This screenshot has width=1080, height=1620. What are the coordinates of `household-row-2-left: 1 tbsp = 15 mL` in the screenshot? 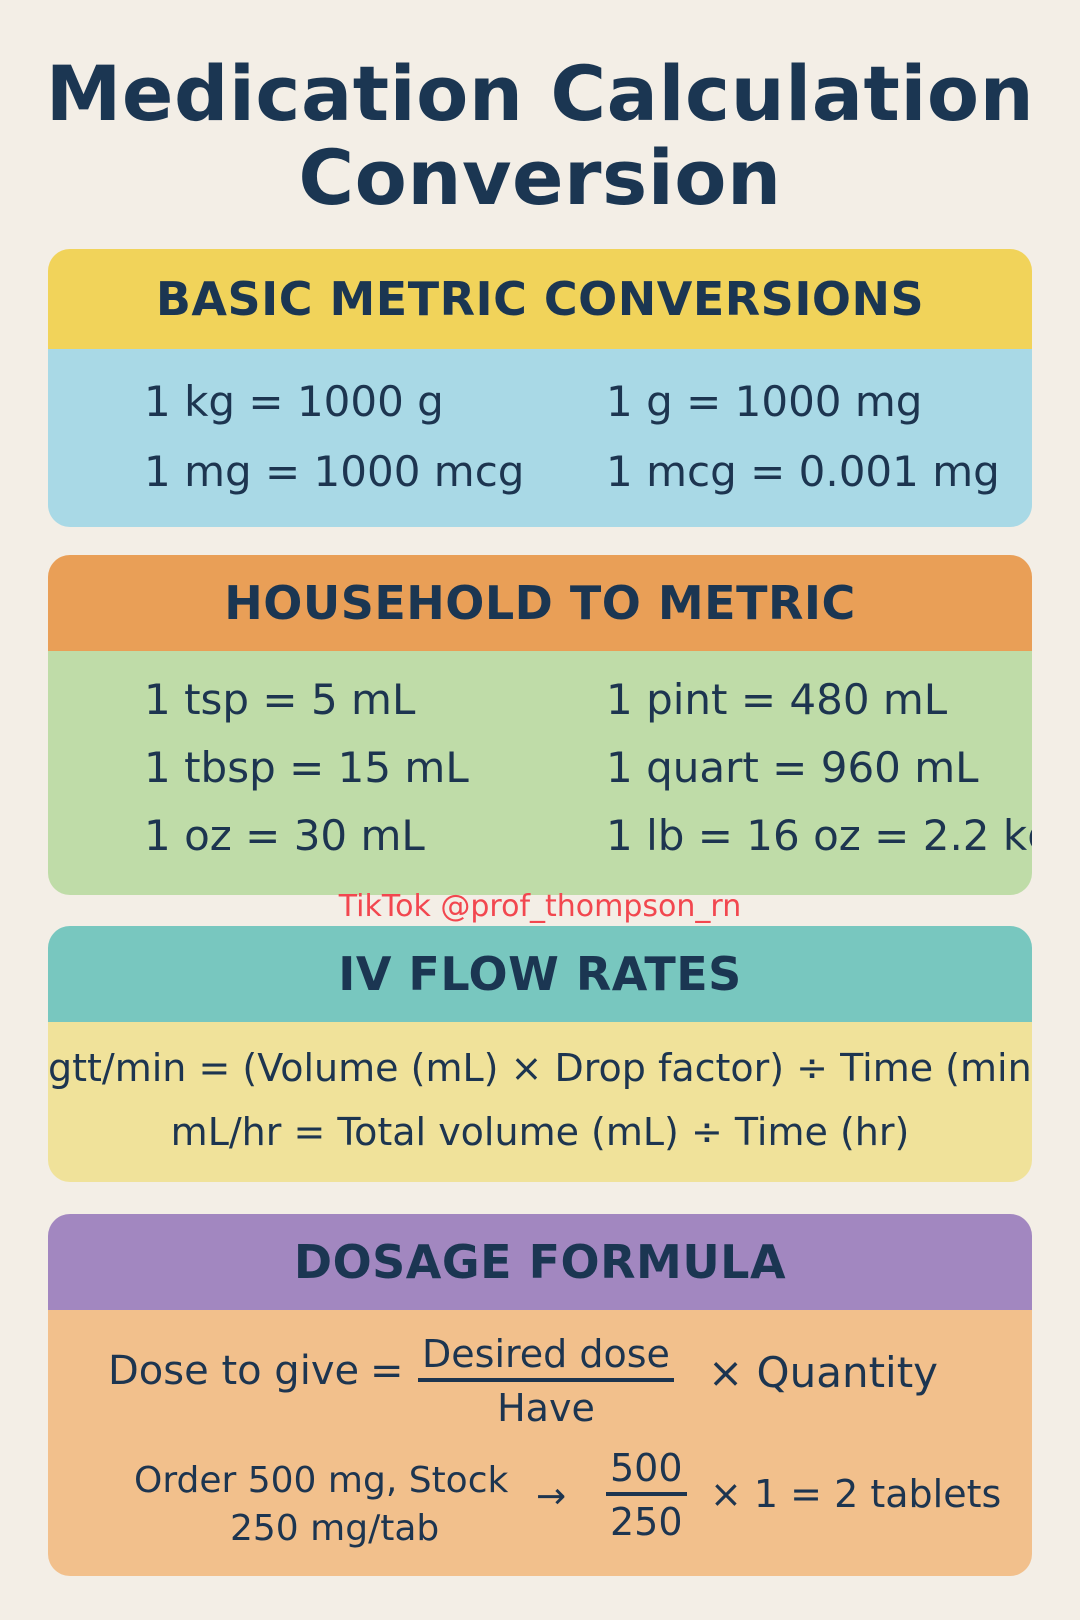 It's located at (306, 767).